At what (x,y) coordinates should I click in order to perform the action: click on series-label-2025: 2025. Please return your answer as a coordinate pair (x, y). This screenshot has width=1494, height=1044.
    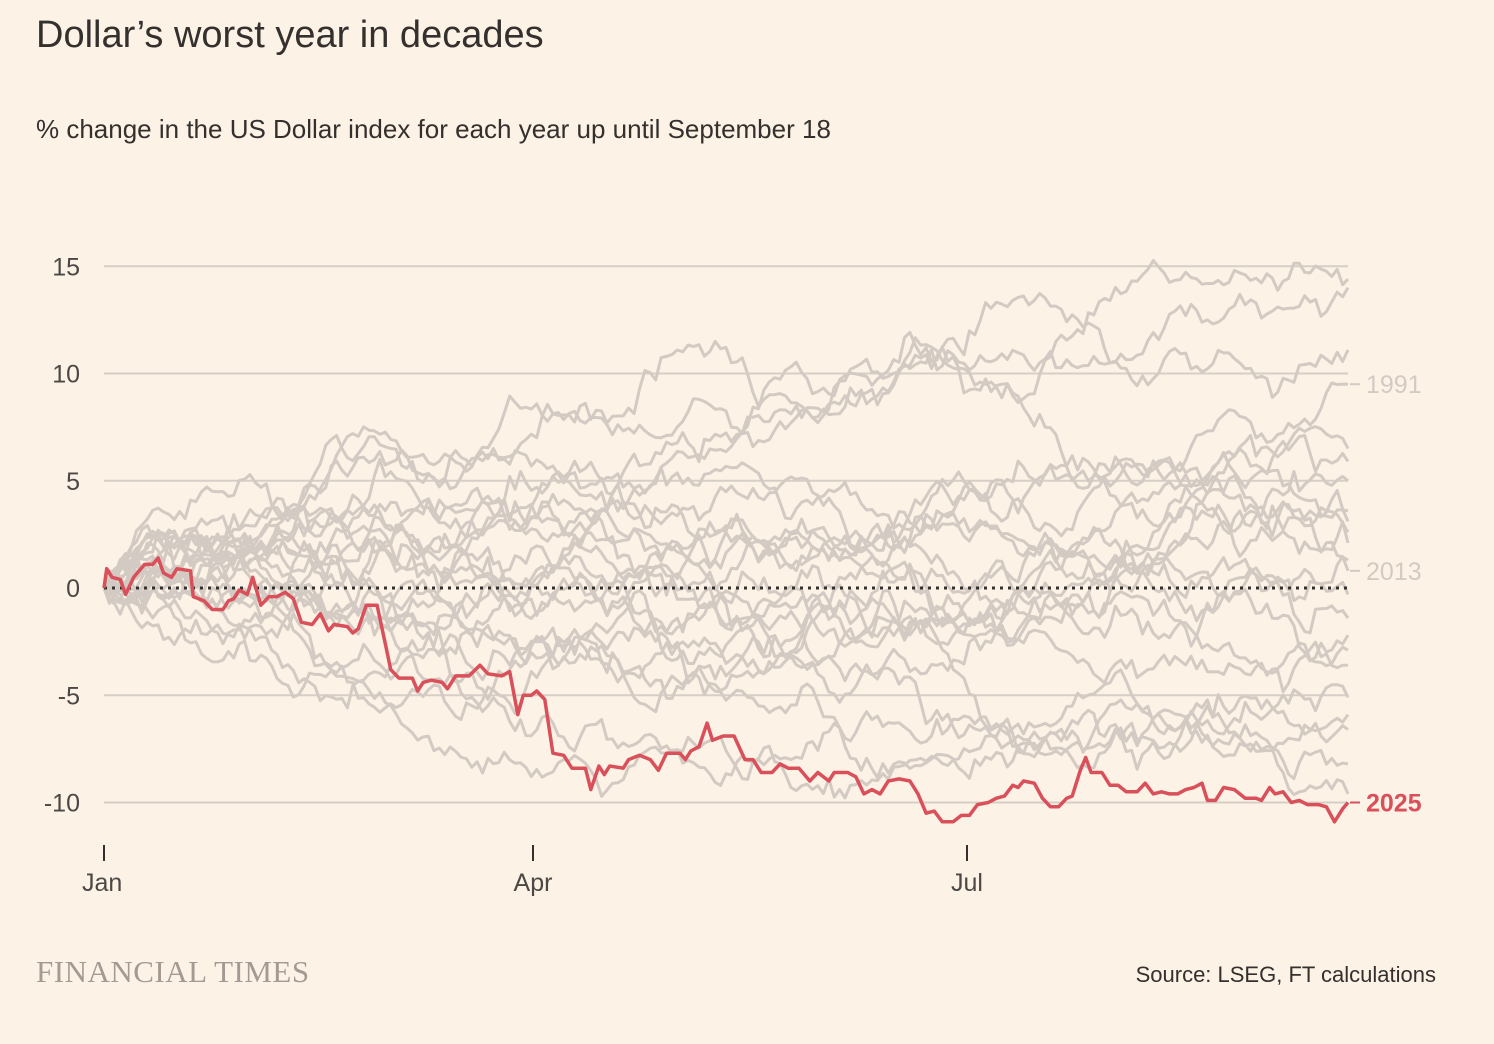
    Looking at the image, I should click on (1394, 804).